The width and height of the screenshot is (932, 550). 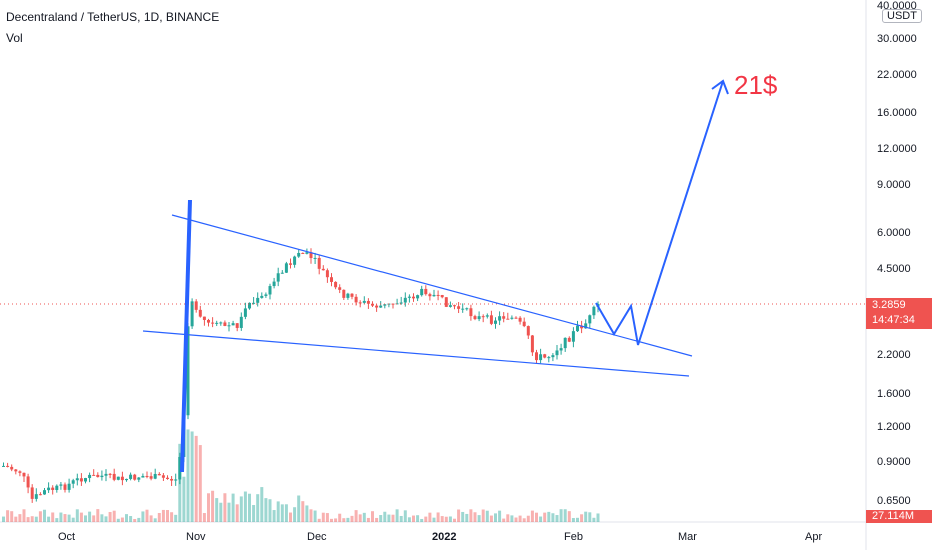 I want to click on target-annotation: 21$, so click(x=756, y=85).